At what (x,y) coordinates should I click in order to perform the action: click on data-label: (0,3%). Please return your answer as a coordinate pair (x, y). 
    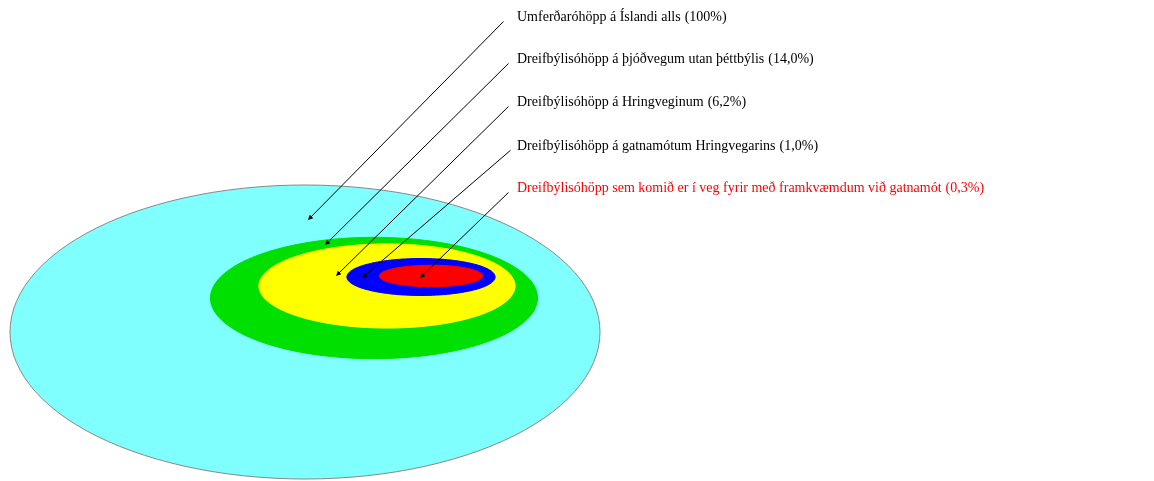
    Looking at the image, I should click on (965, 187).